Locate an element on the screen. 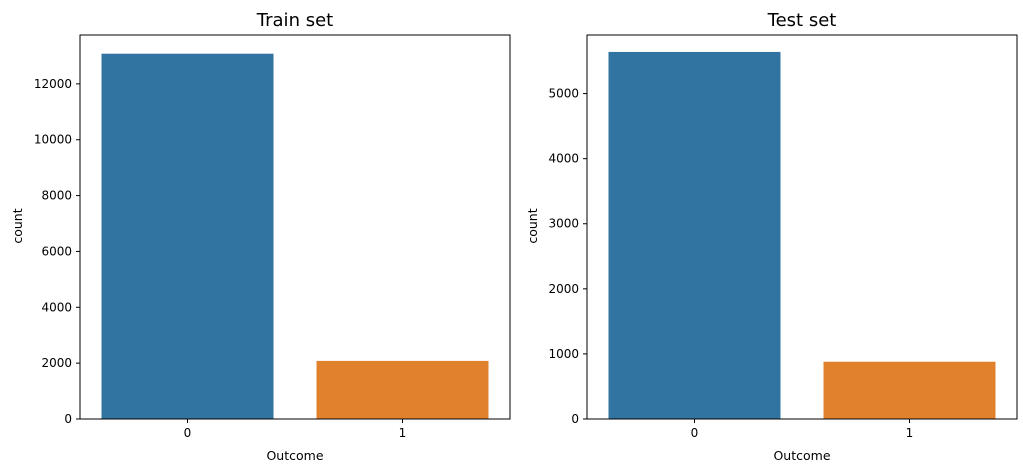  y-tick-label: 10000 is located at coordinates (53, 140).